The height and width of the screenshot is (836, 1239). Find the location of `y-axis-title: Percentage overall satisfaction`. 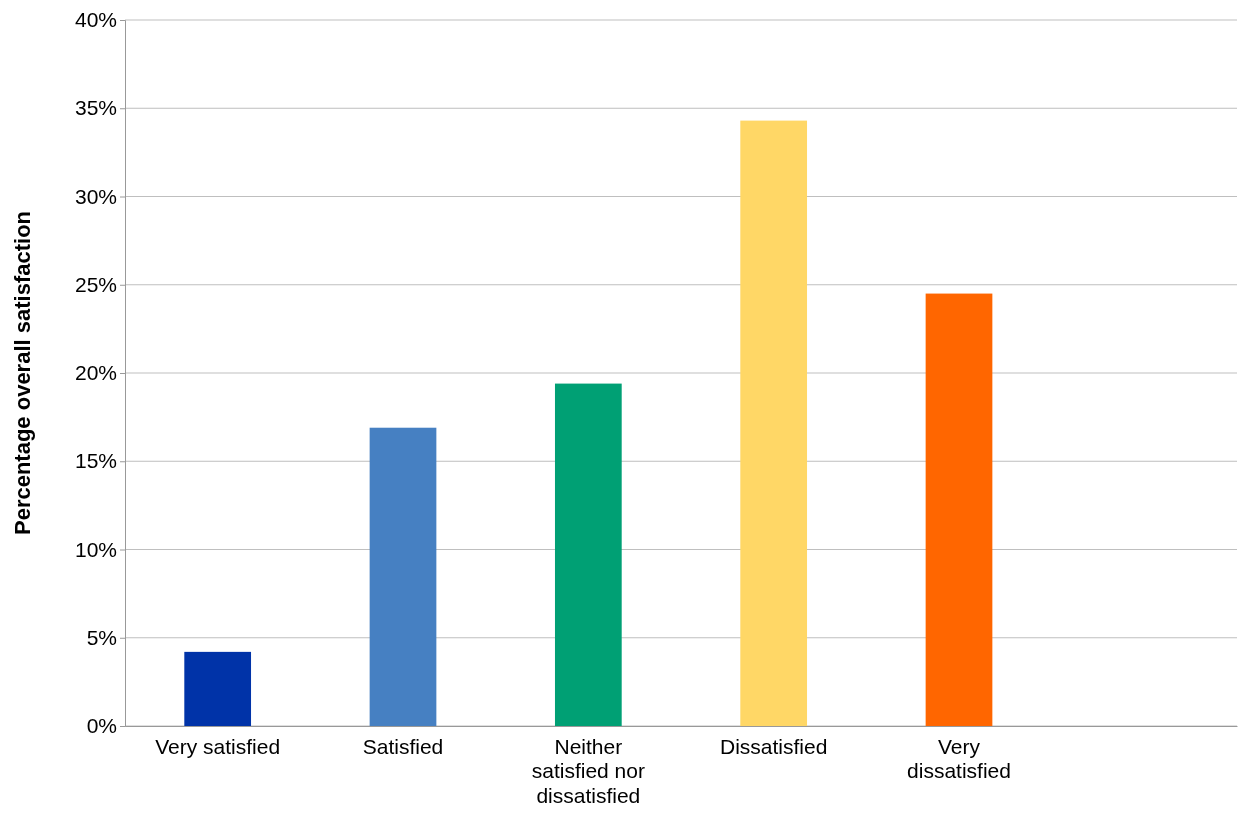

y-axis-title: Percentage overall satisfaction is located at coordinates (22, 373).